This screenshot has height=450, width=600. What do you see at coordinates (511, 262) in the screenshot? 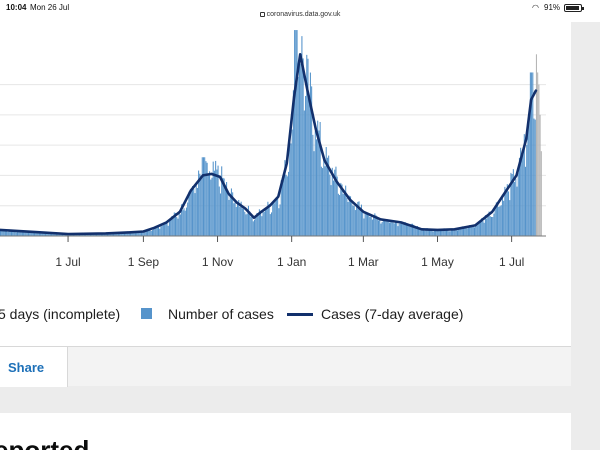
I see `x-tick-label-6: 1 Jul` at bounding box center [511, 262].